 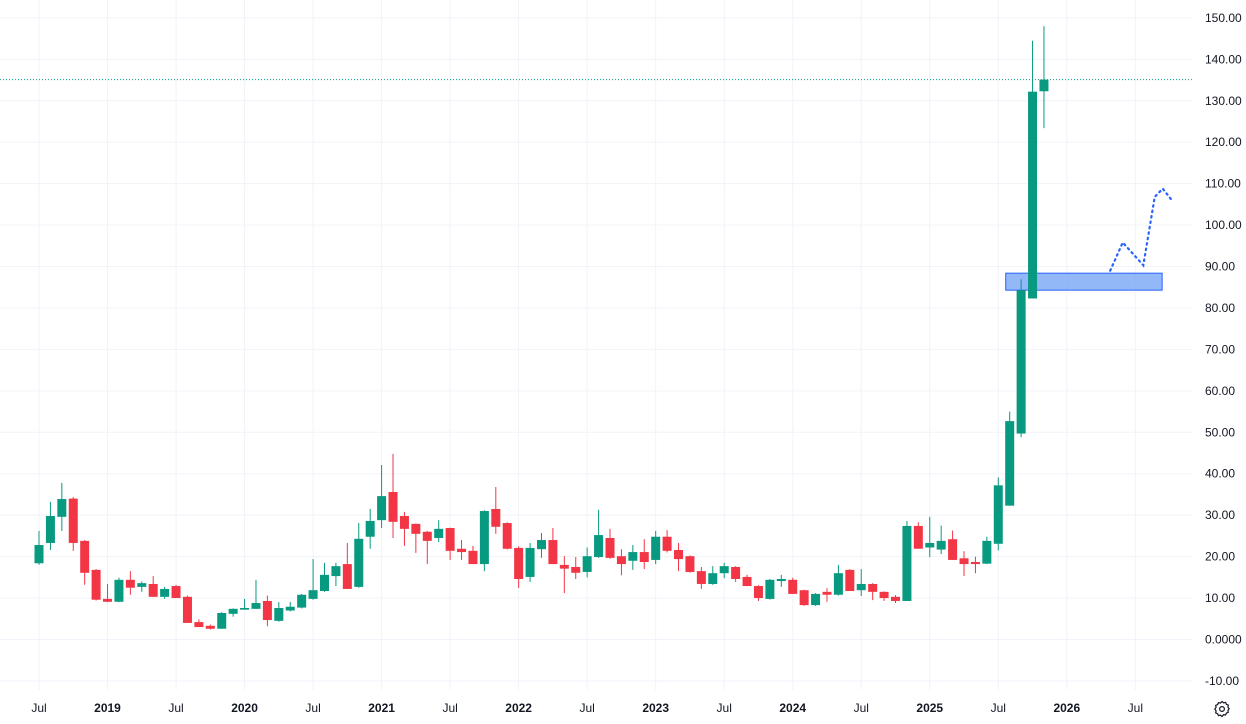 What do you see at coordinates (998, 708) in the screenshot?
I see `x-tick-label: Jul` at bounding box center [998, 708].